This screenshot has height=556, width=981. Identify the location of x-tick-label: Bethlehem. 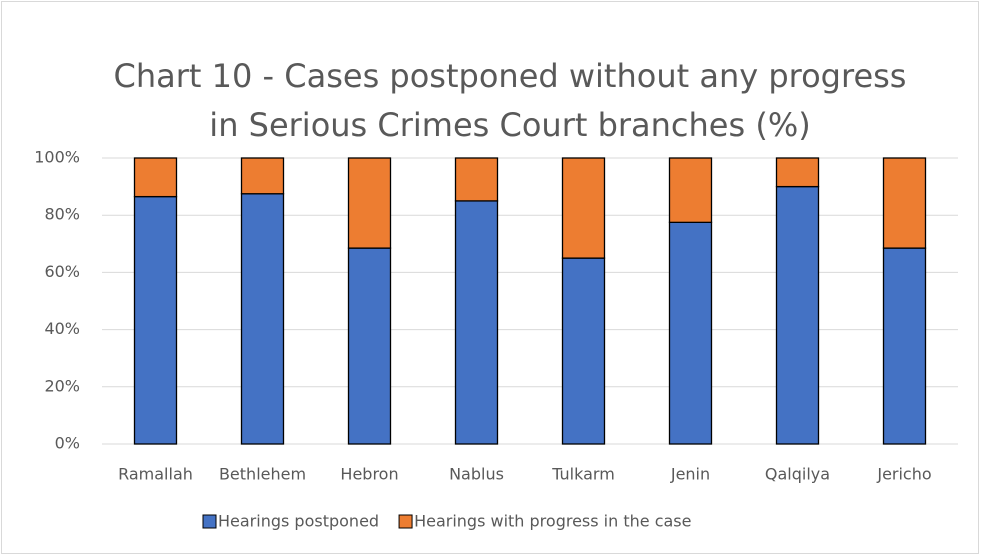
(262, 474).